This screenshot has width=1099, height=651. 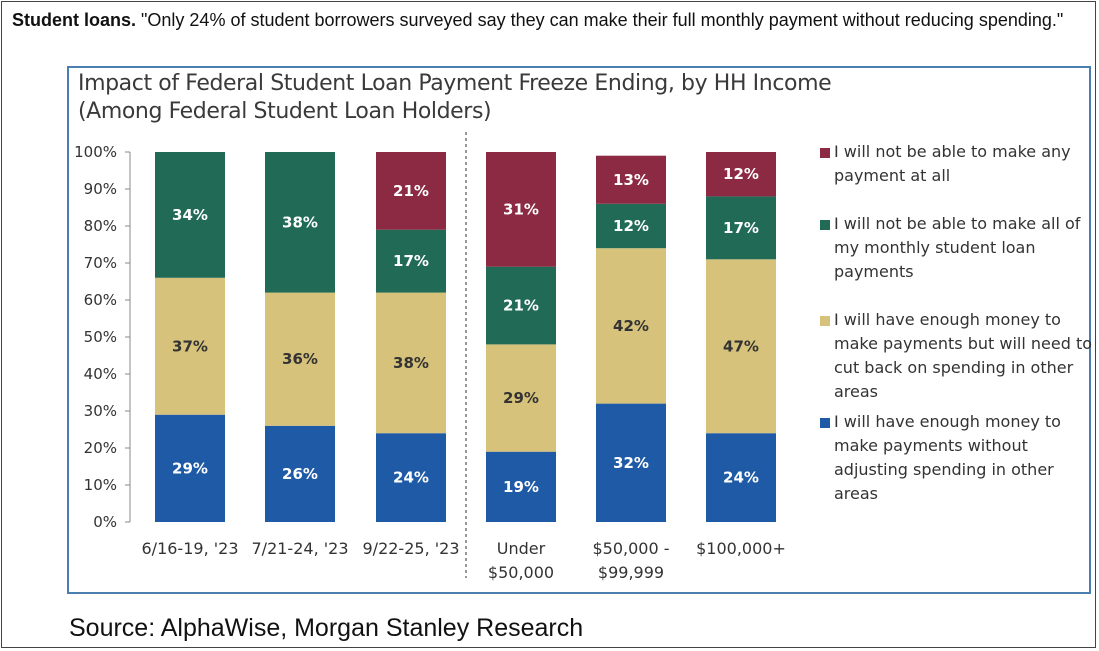 I want to click on bar-data-label: 26%, so click(x=300, y=474).